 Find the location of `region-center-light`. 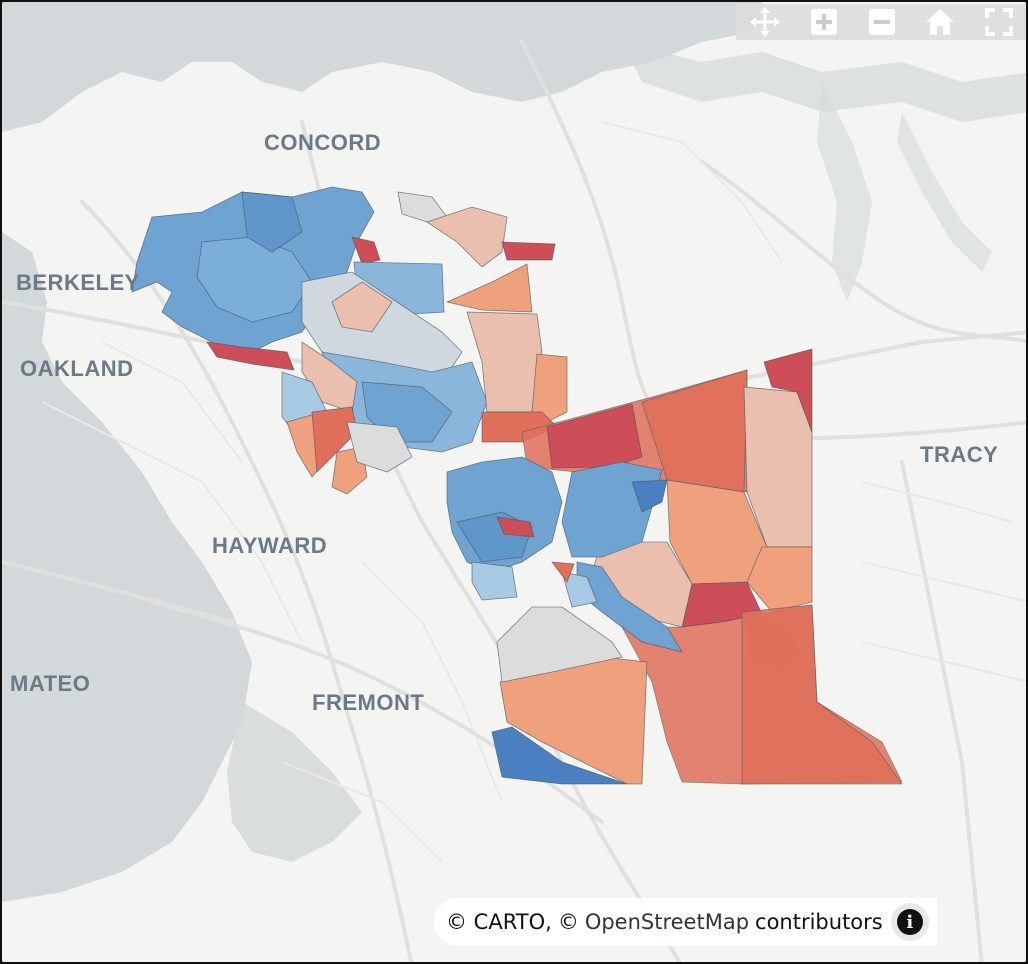

region-center-light is located at coordinates (494, 581).